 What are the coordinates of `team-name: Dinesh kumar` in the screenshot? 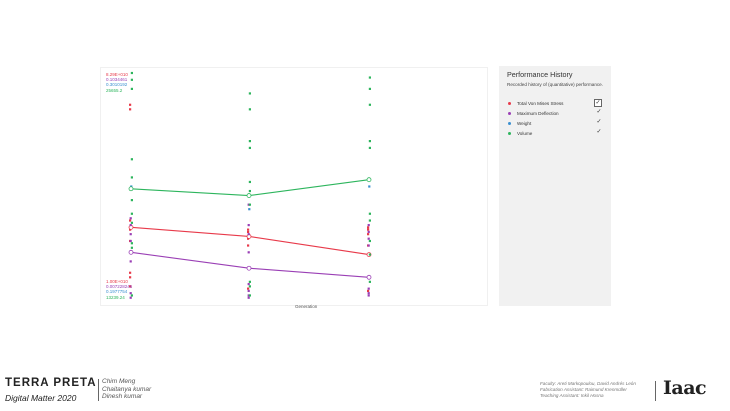 It's located at (122, 396).